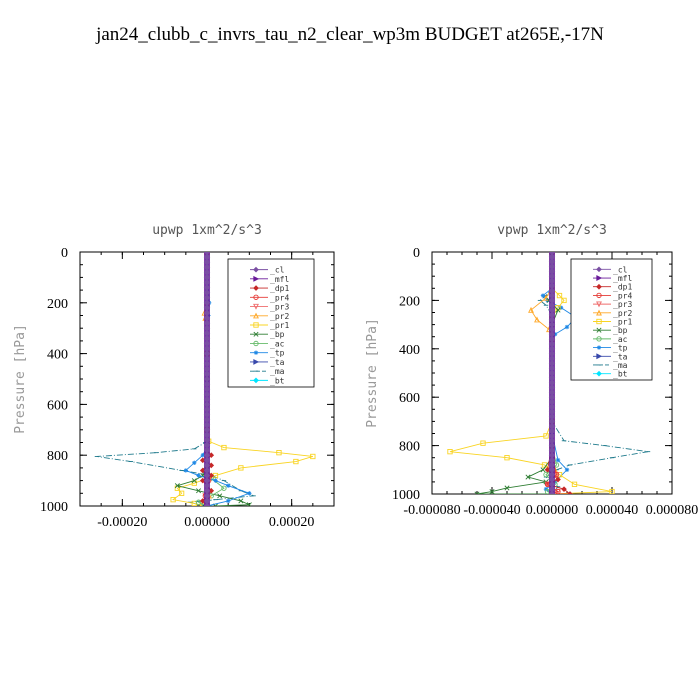  What do you see at coordinates (491, 510) in the screenshot?
I see `x-tick-label: -0.000040` at bounding box center [491, 510].